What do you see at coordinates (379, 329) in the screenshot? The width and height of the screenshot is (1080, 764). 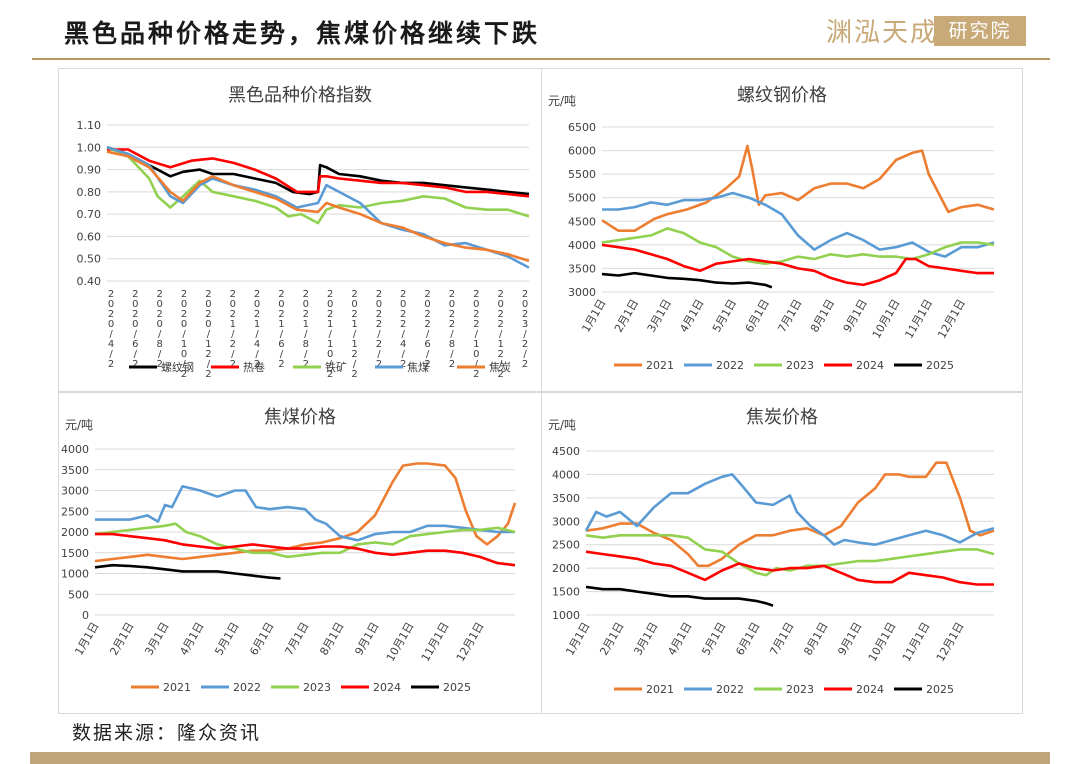 I see `x-tick-label: 2 0 2 2/2/2` at bounding box center [379, 329].